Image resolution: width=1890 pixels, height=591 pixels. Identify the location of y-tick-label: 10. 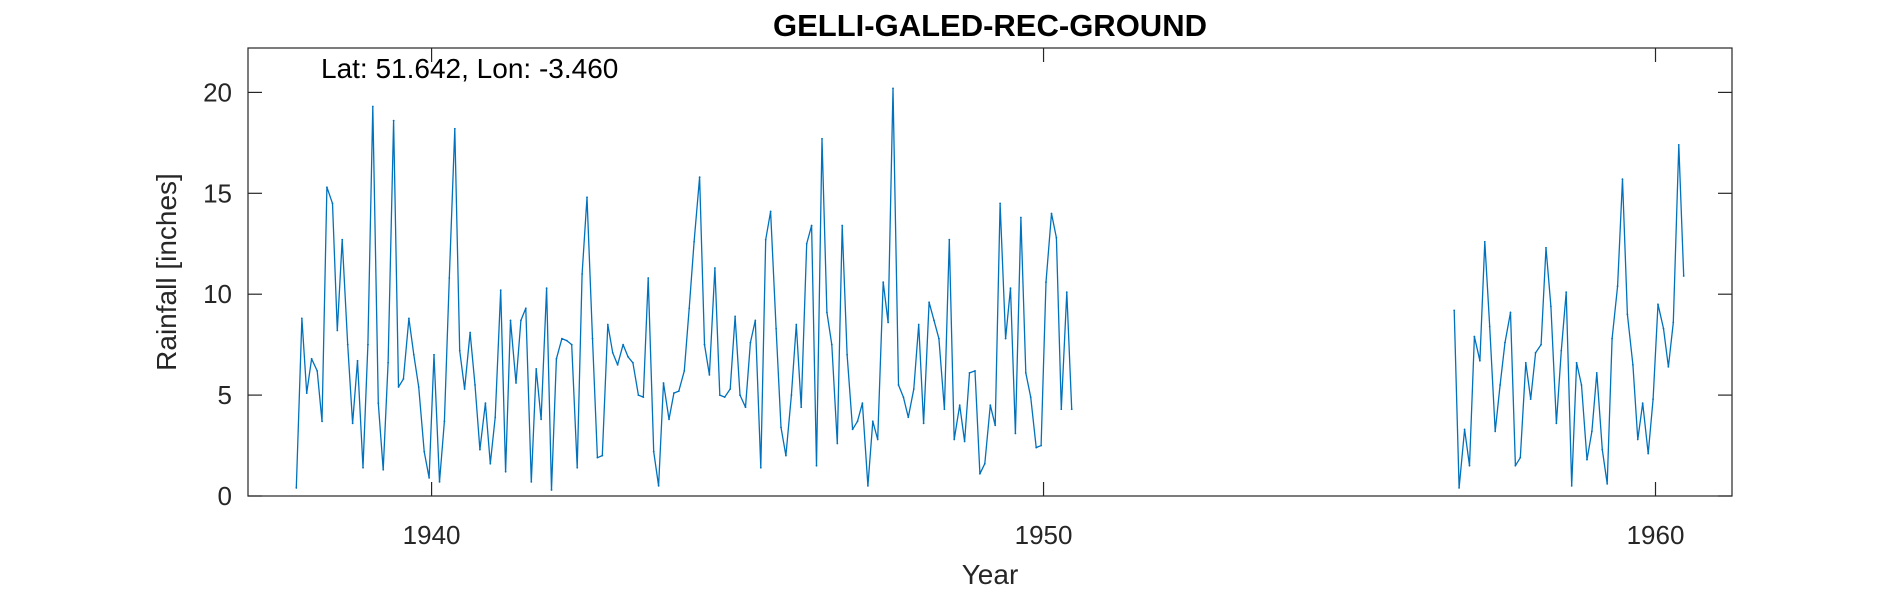
(217, 294).